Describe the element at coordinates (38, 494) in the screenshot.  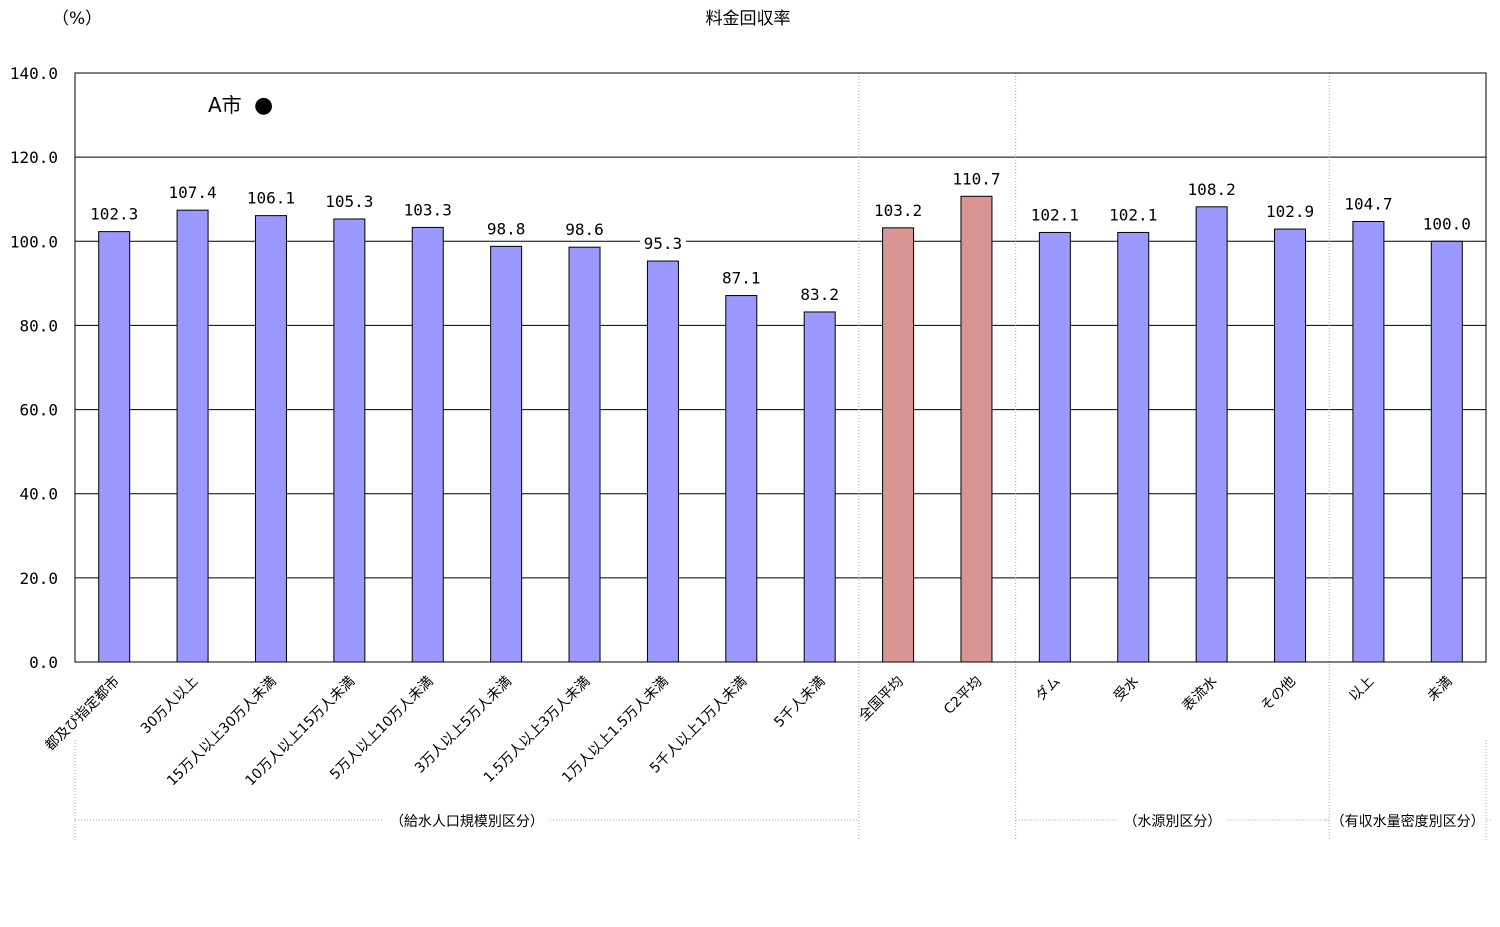
I see `y-tick-label: 40.0` at that location.